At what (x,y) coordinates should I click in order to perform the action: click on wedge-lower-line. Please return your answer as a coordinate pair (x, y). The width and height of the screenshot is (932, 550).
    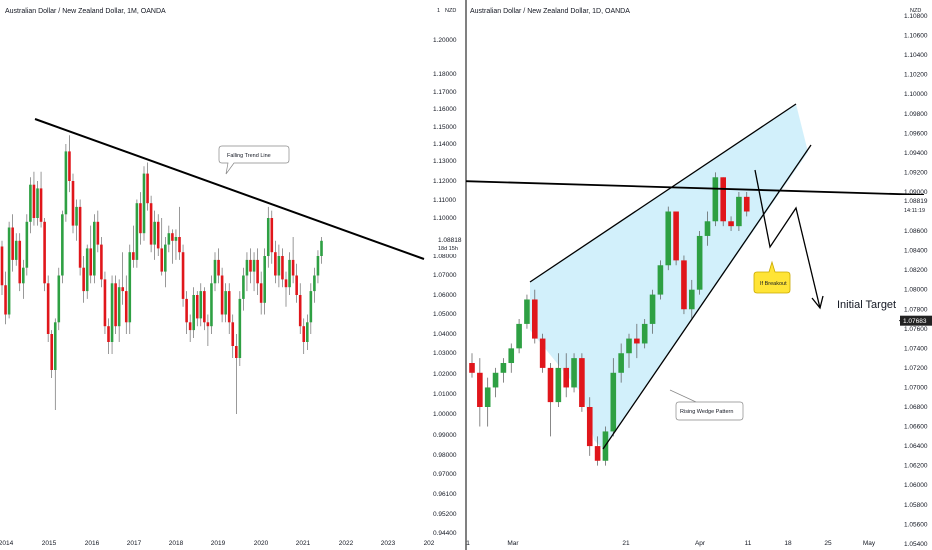
    Looking at the image, I should click on (707, 297).